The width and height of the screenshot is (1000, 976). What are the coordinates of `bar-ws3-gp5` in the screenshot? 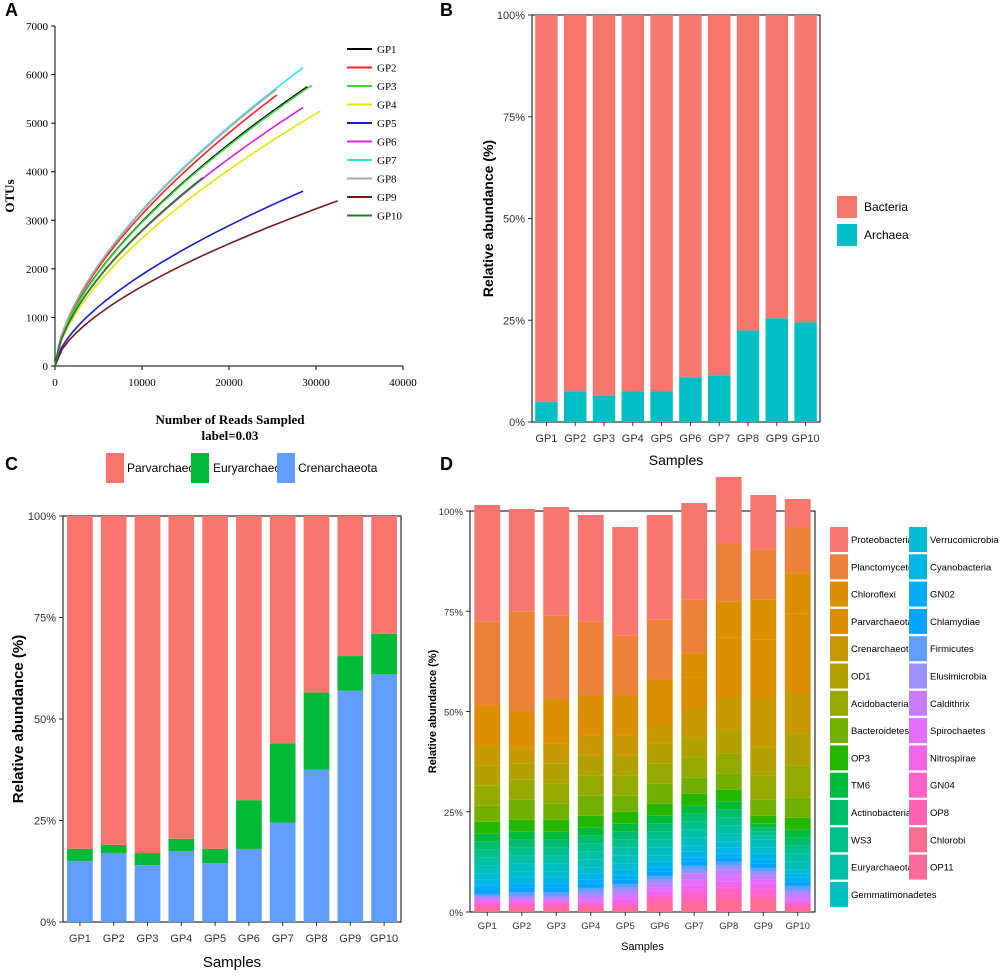 It's located at (625, 843).